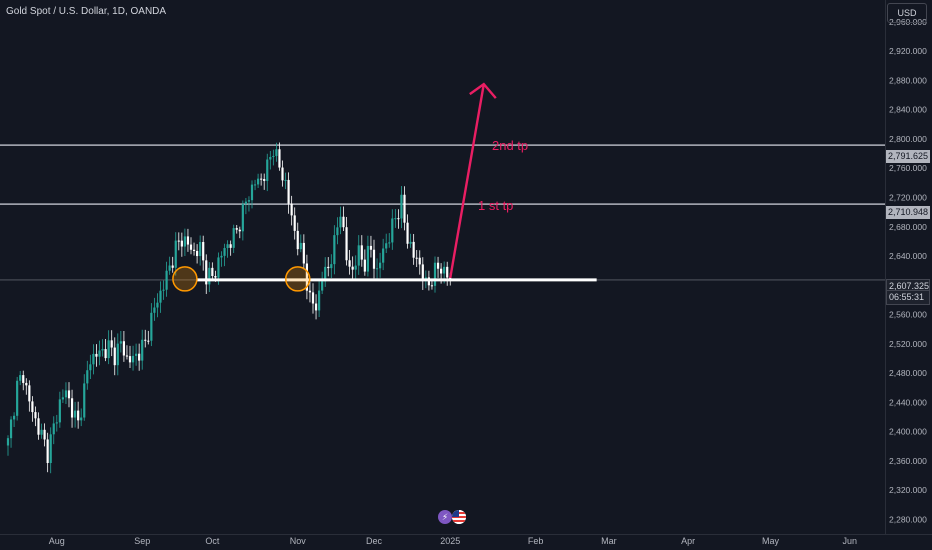 This screenshot has width=932, height=550. I want to click on time-axis: Aug Sep Oct Nov Dec 2025 Feb Mar Apr May Jun, so click(453, 541).